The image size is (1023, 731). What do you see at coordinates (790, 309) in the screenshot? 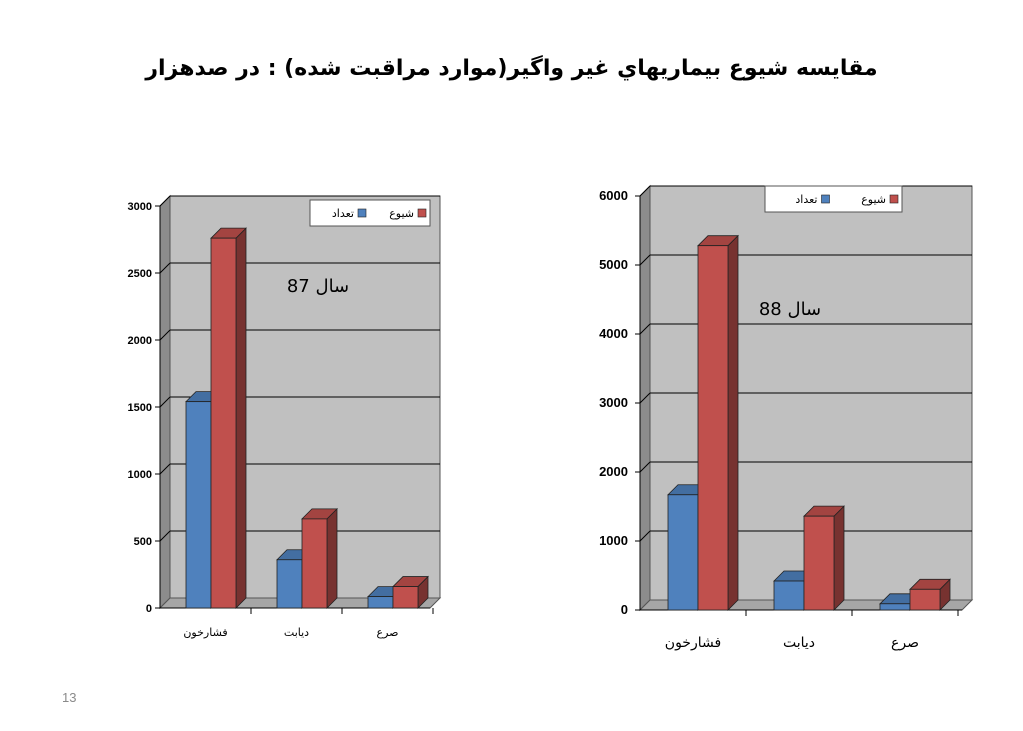
I see `chart-annotation: سال 88` at bounding box center [790, 309].